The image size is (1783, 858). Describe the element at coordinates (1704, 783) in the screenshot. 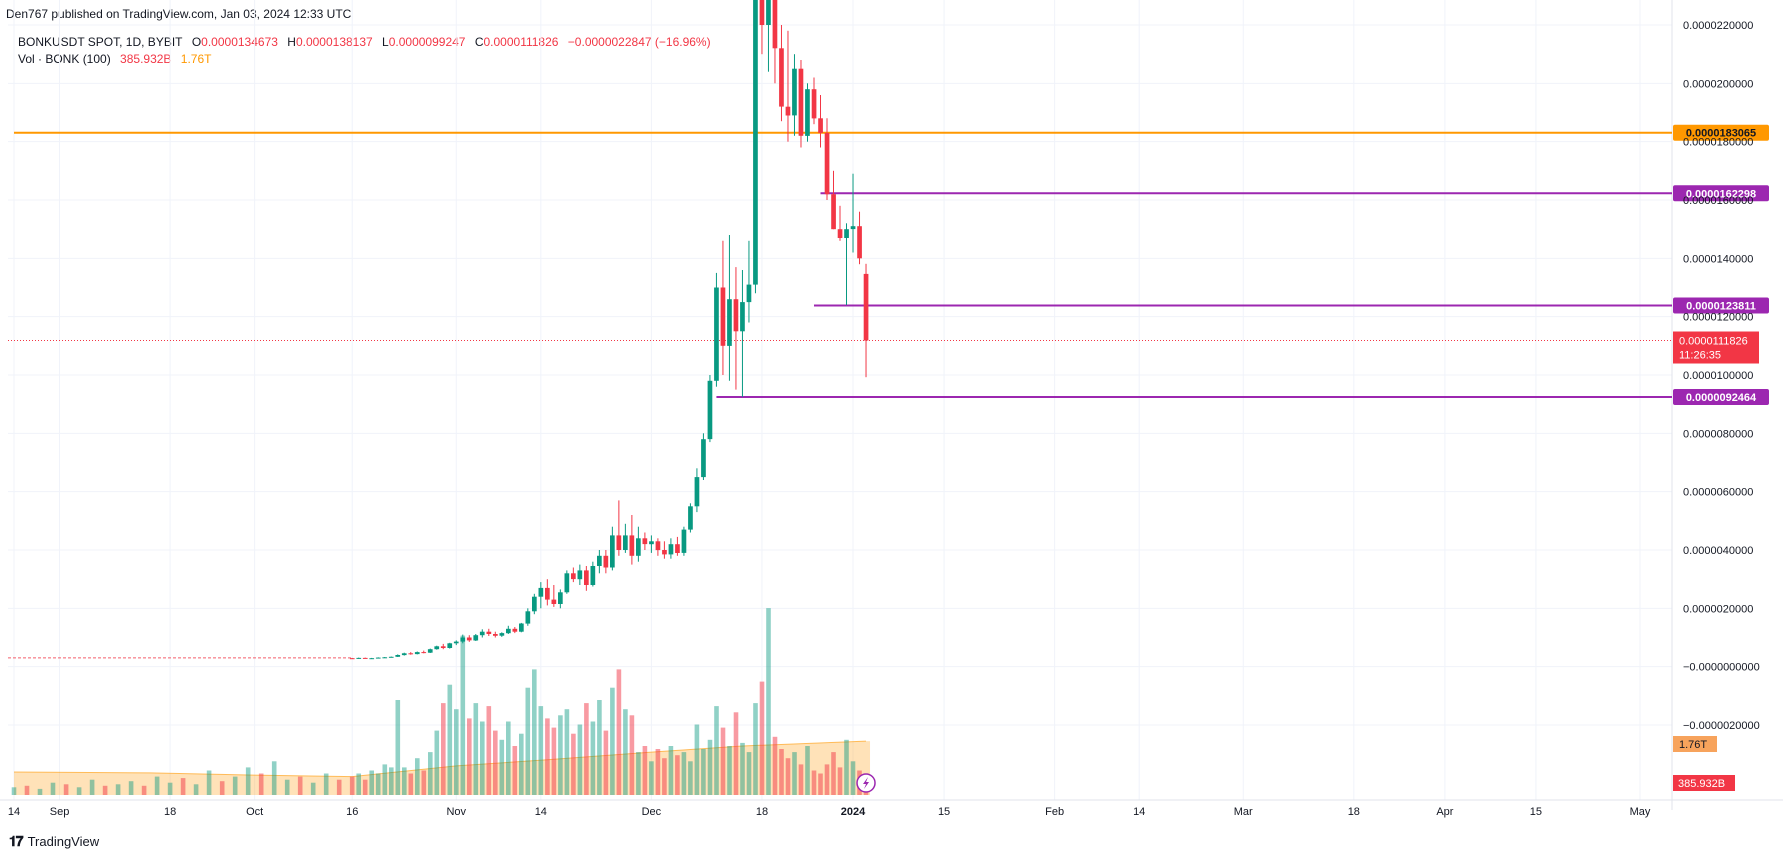

I see `volume-badge-bg` at that location.